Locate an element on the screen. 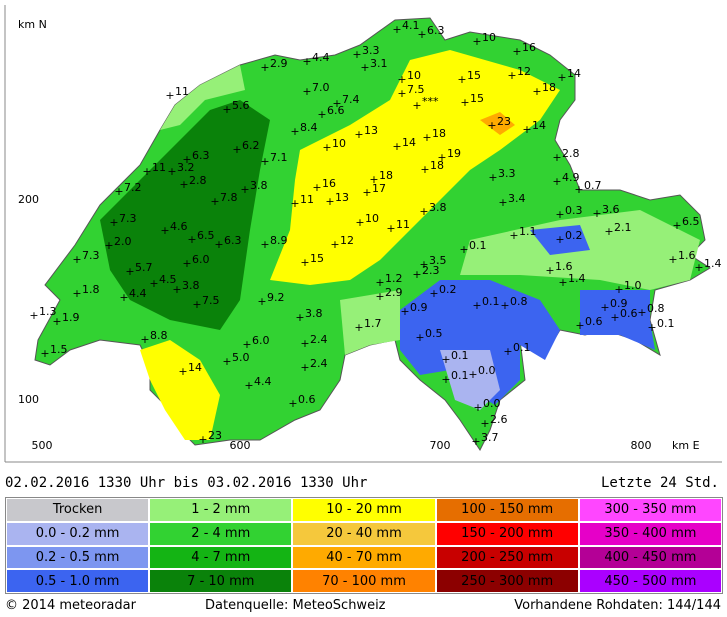 Image resolution: width=727 pixels, height=617 pixels. station-value: 5.6 is located at coordinates (241, 105).